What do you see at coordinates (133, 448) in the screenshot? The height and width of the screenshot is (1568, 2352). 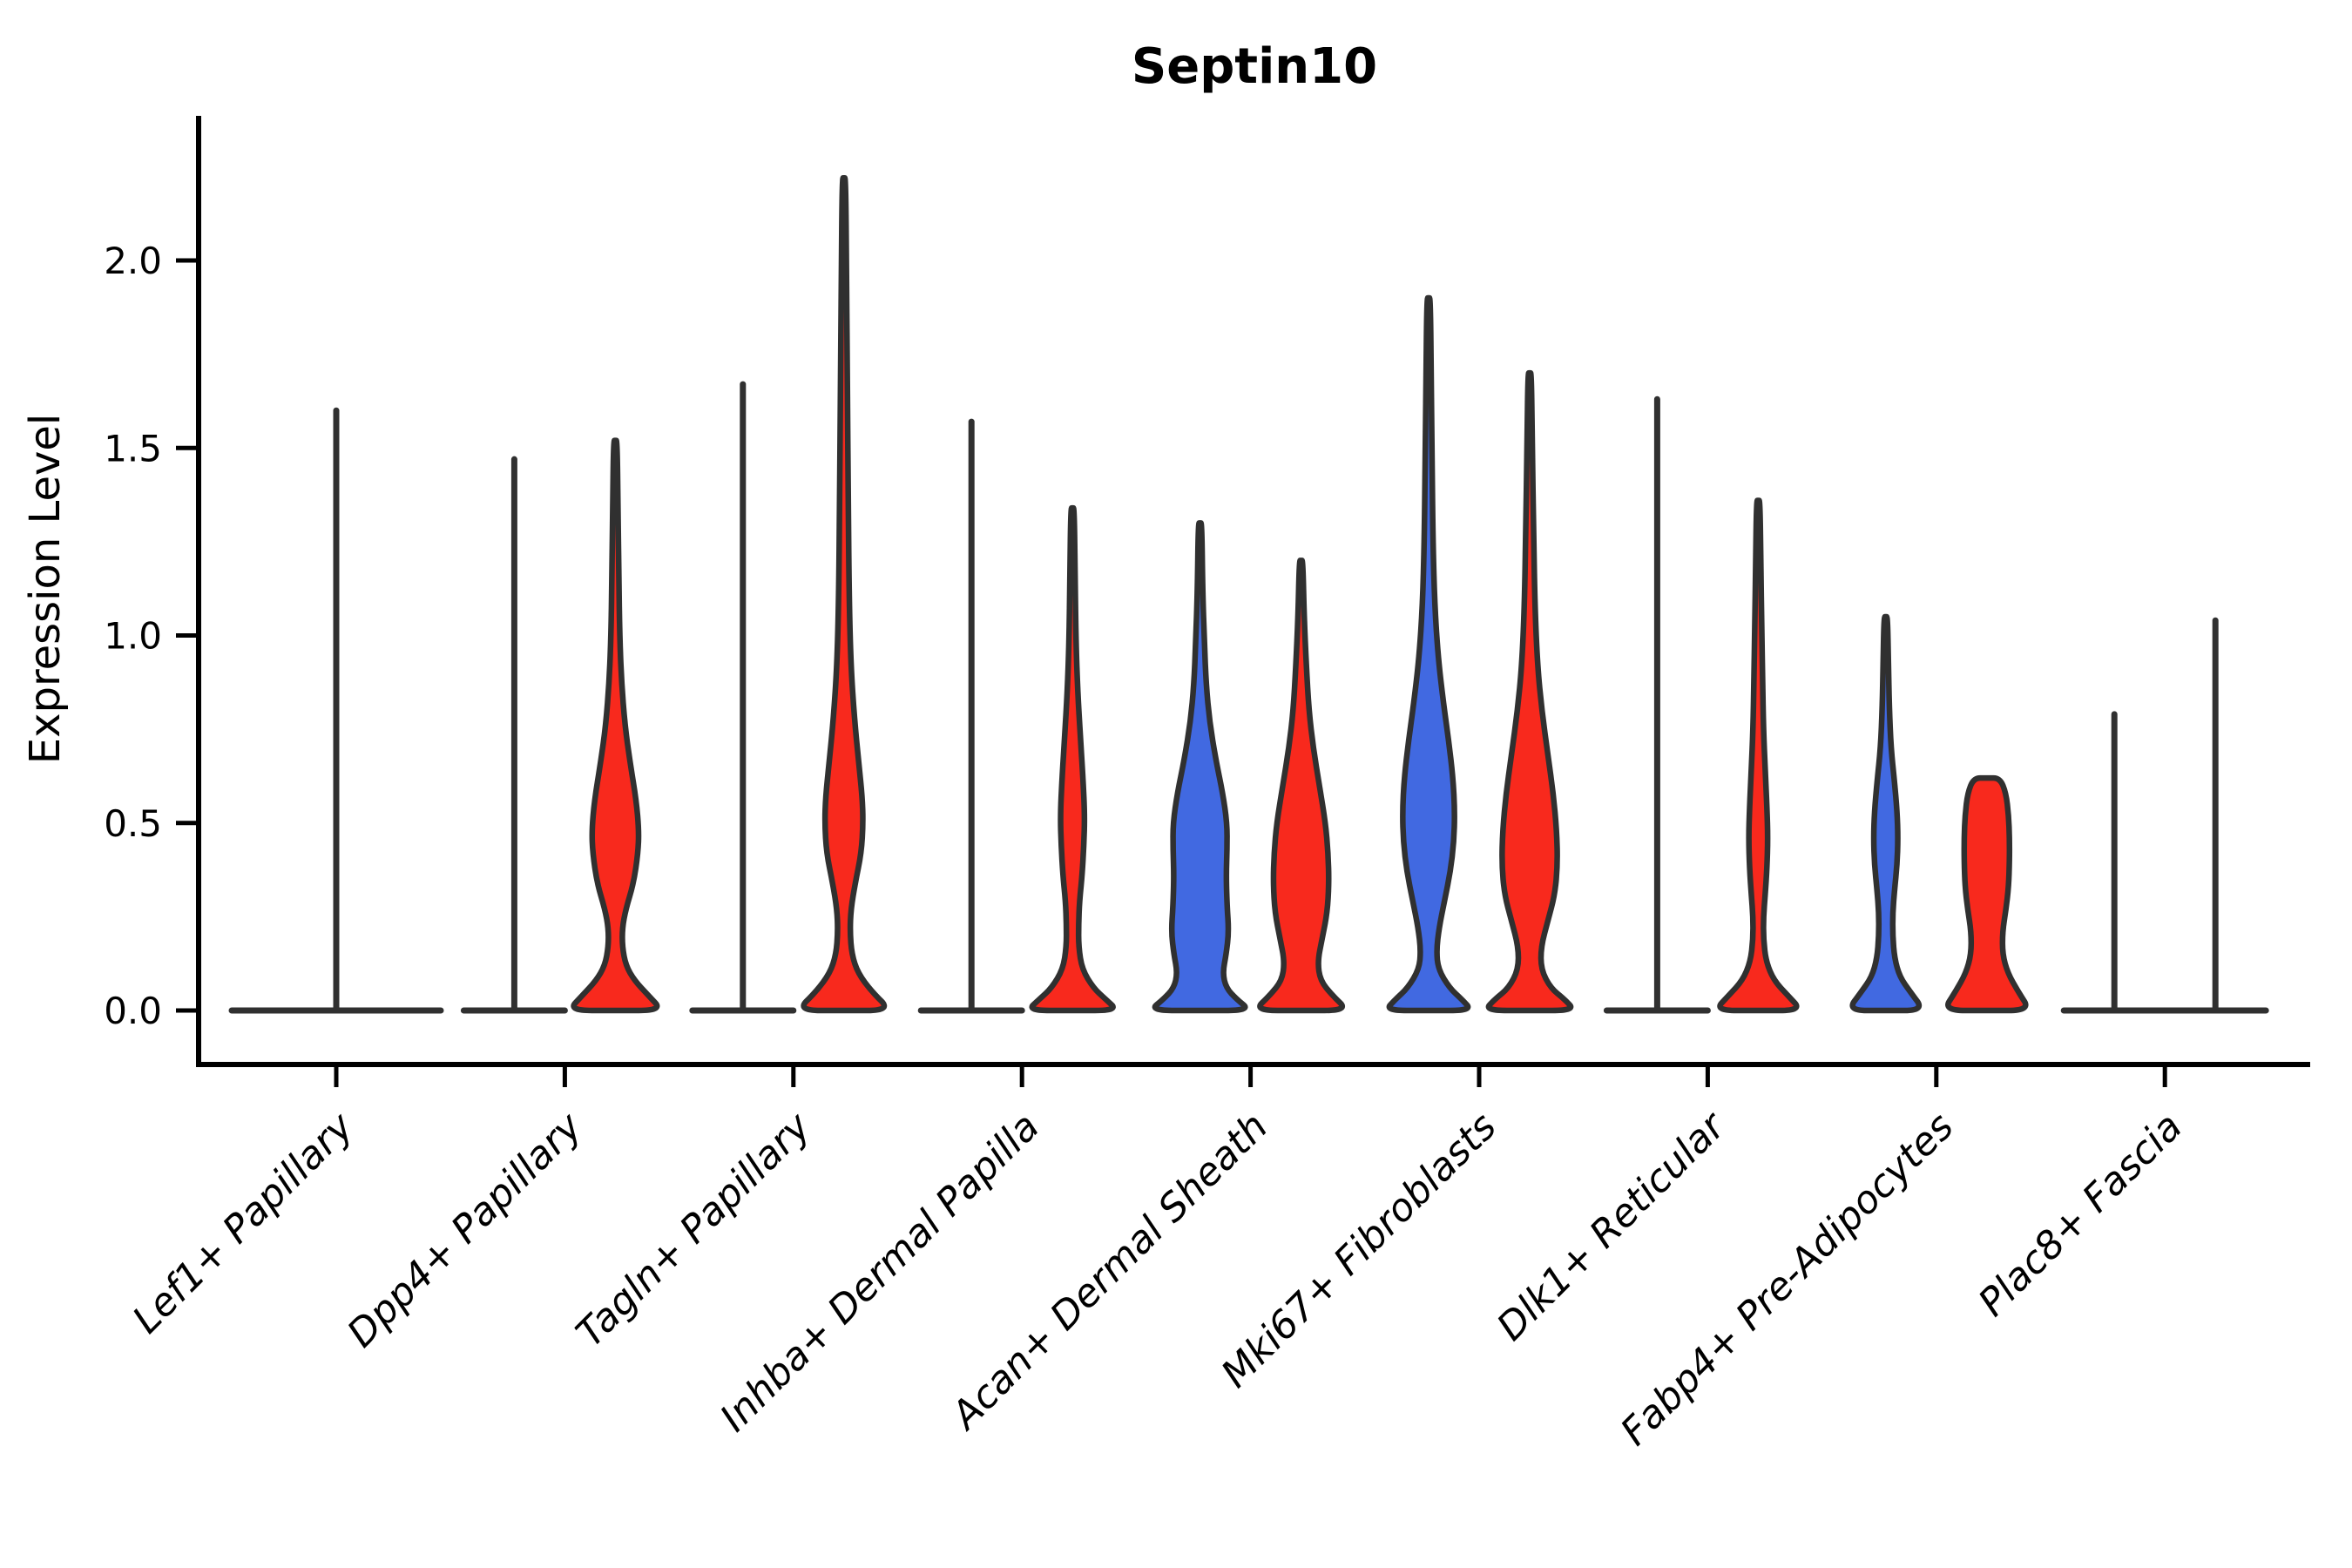 I see `y-tick-label: 1.5` at bounding box center [133, 448].